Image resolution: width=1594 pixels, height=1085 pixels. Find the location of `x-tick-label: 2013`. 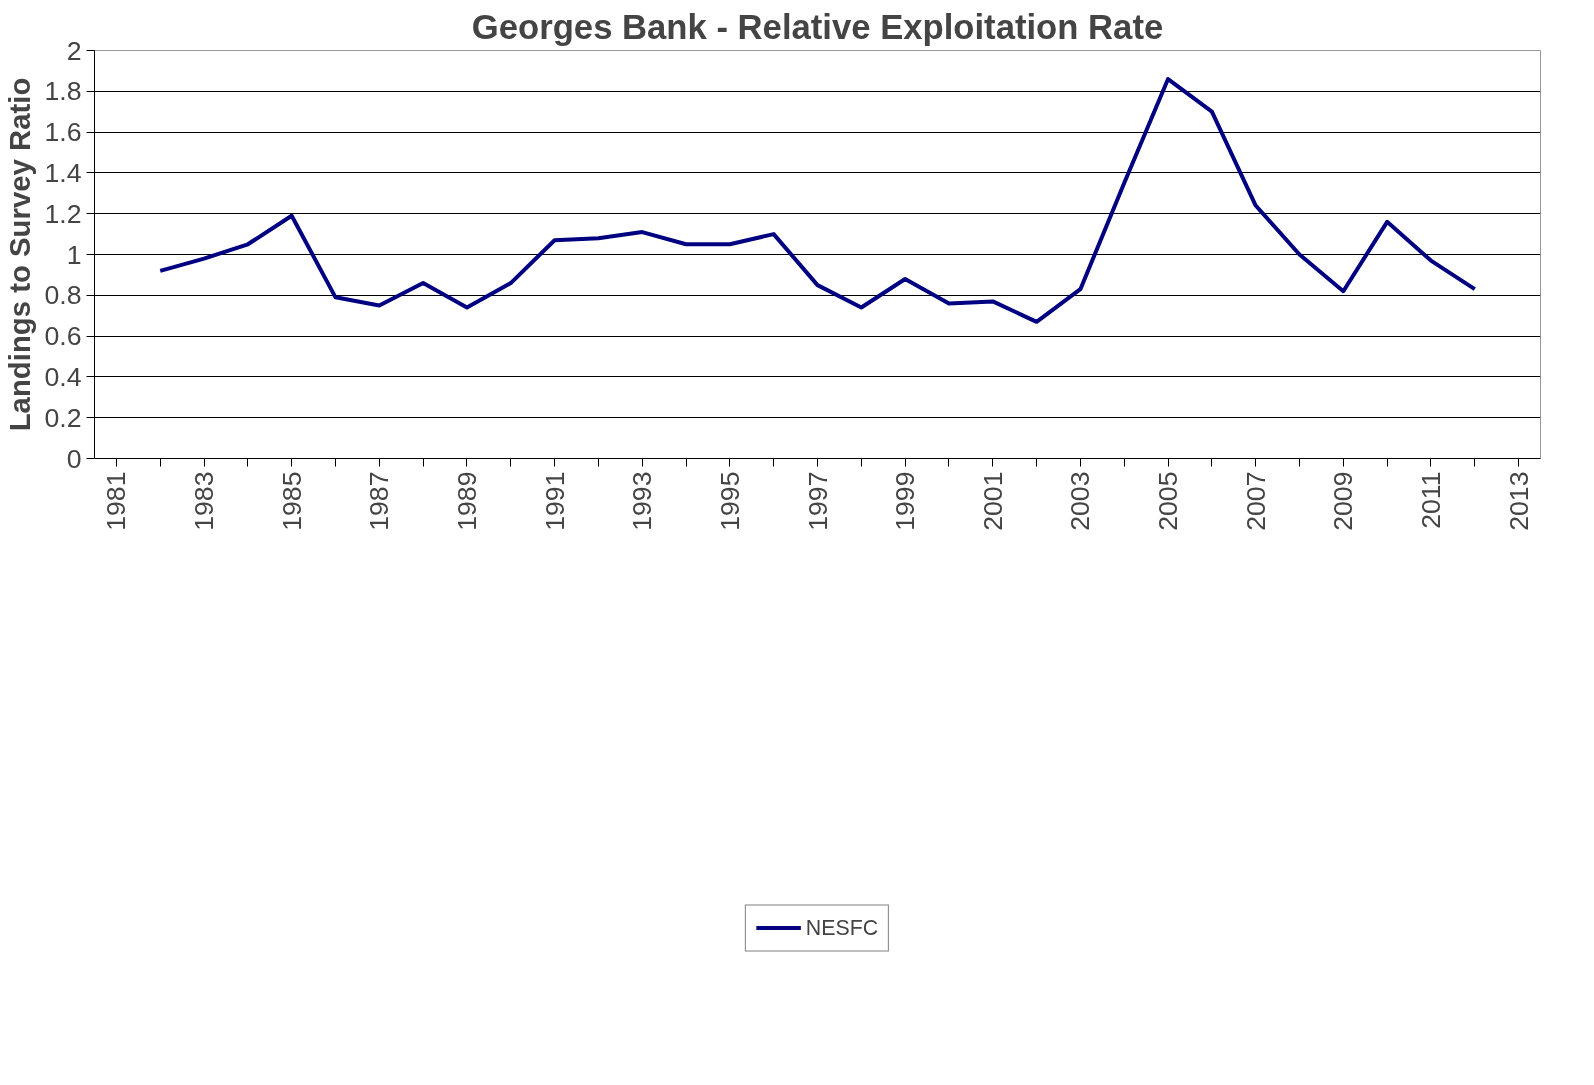

x-tick-label: 2013 is located at coordinates (1518, 501).